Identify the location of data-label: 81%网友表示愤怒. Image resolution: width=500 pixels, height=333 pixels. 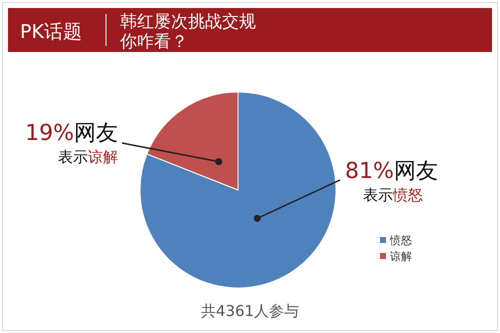
(391, 181).